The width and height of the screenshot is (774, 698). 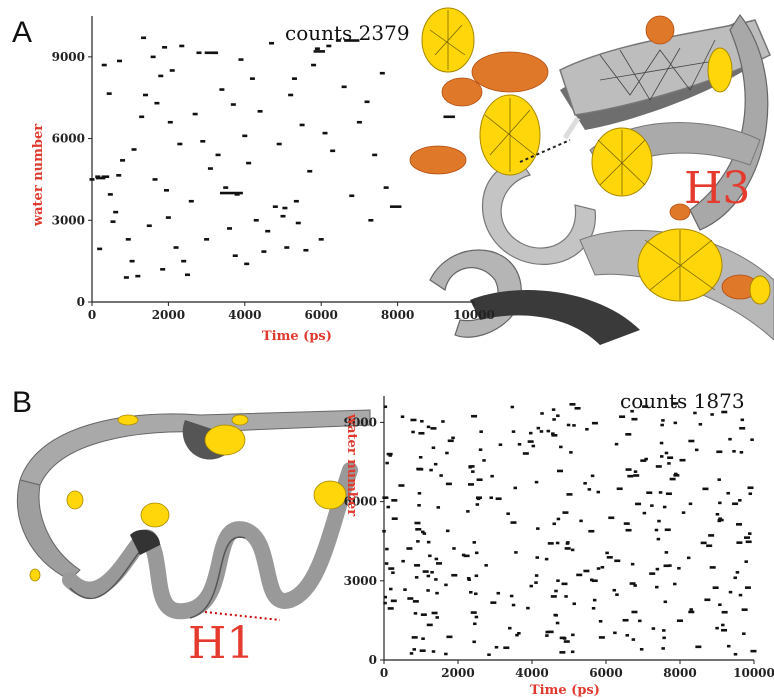 I want to click on x-tick-label: 6000, so click(x=605, y=673).